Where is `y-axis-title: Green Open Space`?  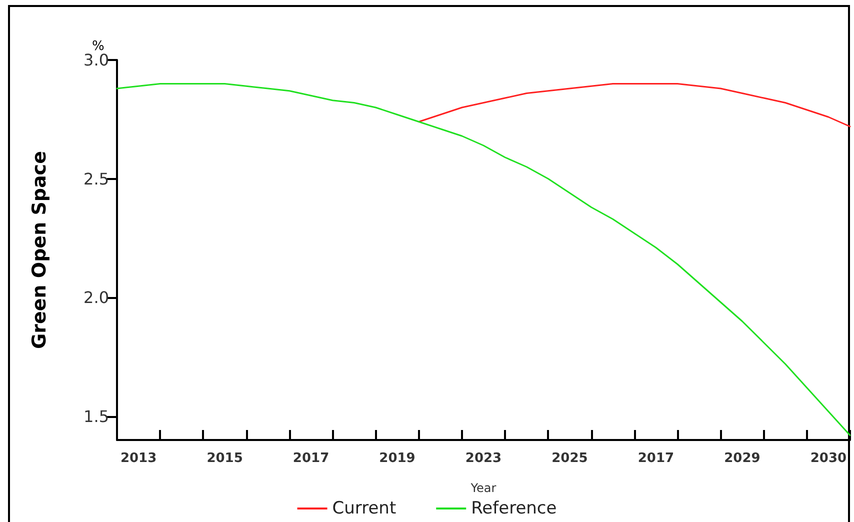 y-axis-title: Green Open Space is located at coordinates (39, 250).